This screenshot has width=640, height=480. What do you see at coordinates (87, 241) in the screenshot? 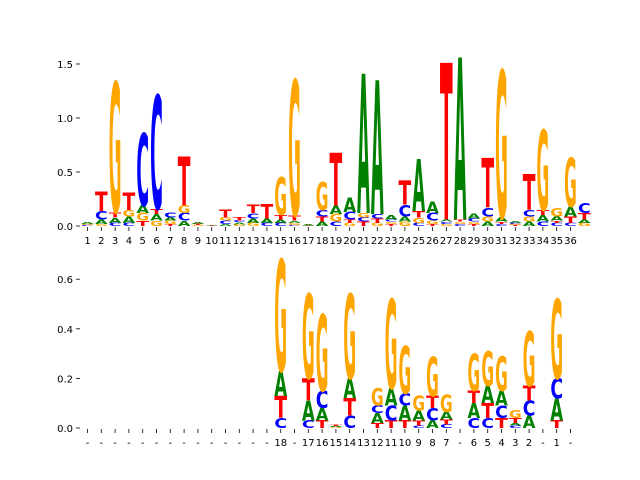
I see `x-tick-label: 1` at bounding box center [87, 241].